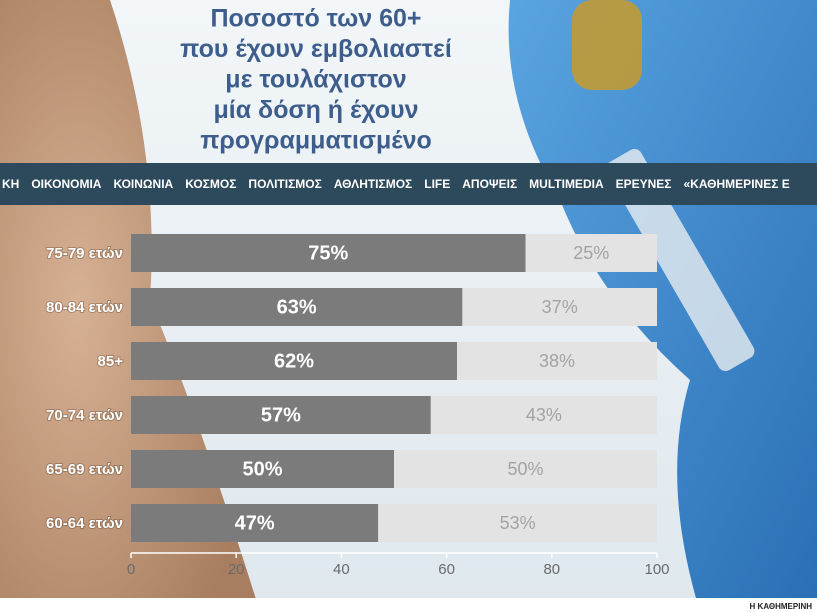 Image resolution: width=817 pixels, height=612 pixels. I want to click on x-tick-label: 80, so click(551, 569).